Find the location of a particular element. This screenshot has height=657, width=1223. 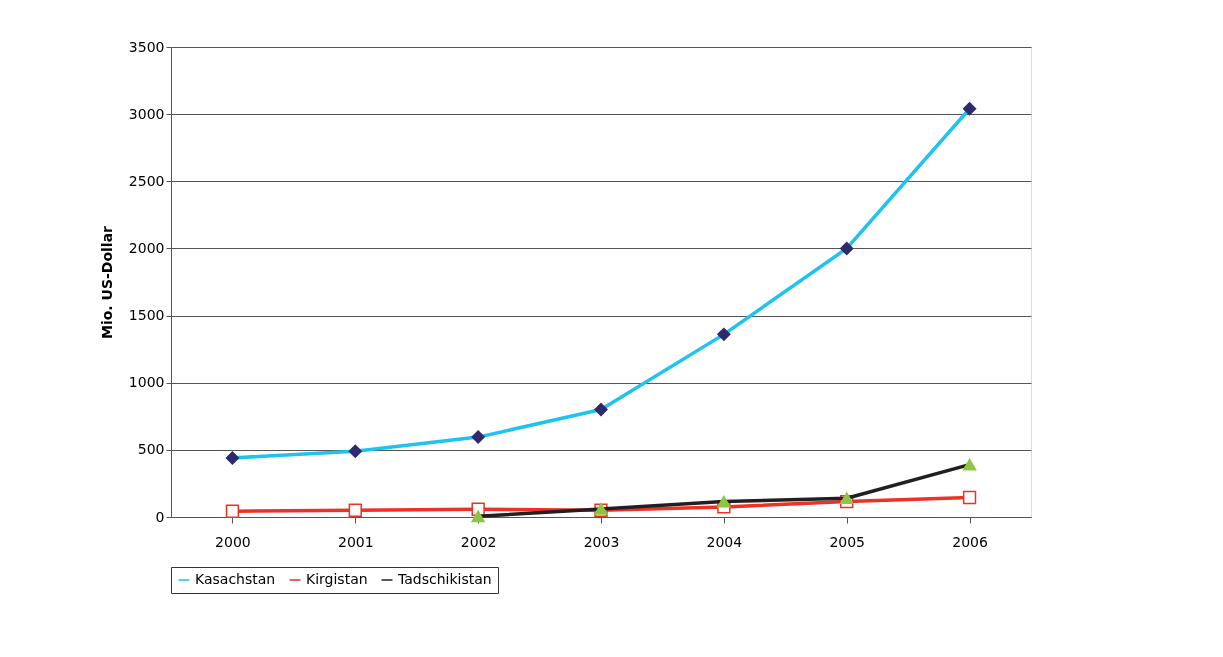

y-tick-label: 500 is located at coordinates (151, 449).